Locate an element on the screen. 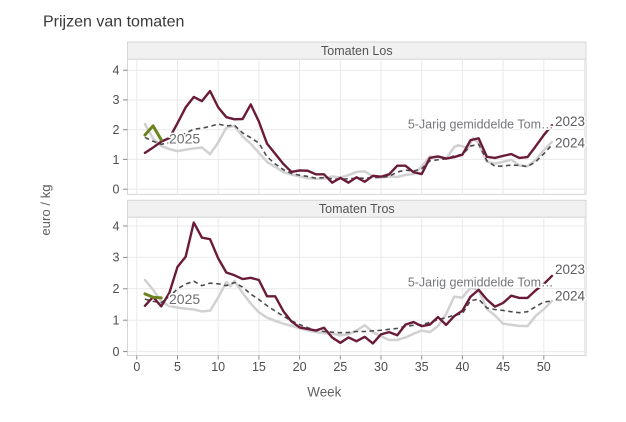  svg-text: Tomaten Tros is located at coordinates (357, 209).